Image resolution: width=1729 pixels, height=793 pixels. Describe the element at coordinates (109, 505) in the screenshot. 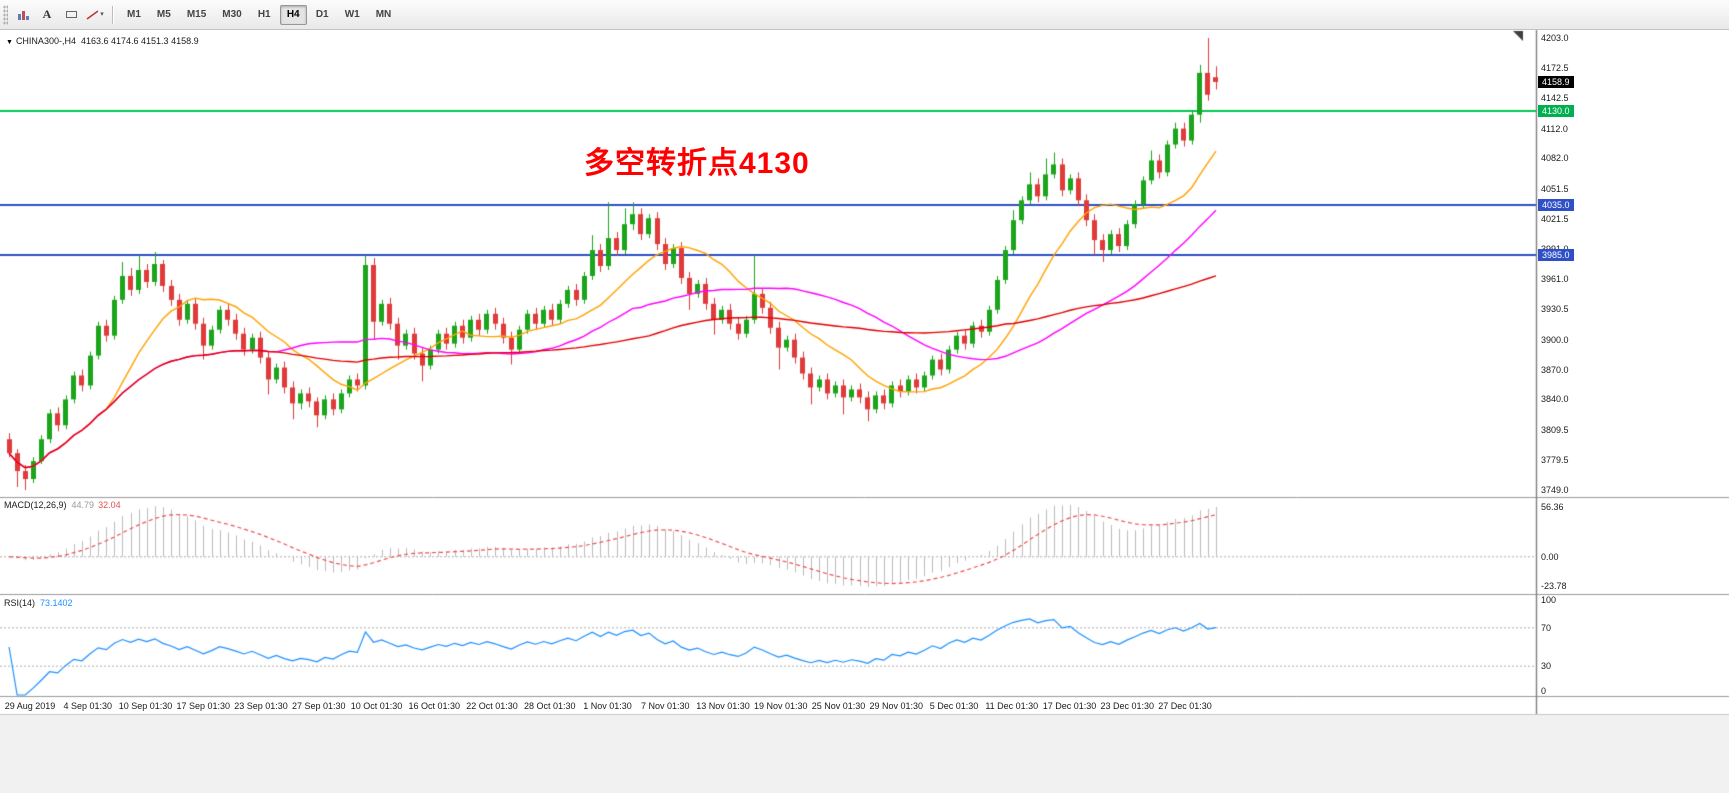

I see `macd-signal-value: 32.04` at that location.